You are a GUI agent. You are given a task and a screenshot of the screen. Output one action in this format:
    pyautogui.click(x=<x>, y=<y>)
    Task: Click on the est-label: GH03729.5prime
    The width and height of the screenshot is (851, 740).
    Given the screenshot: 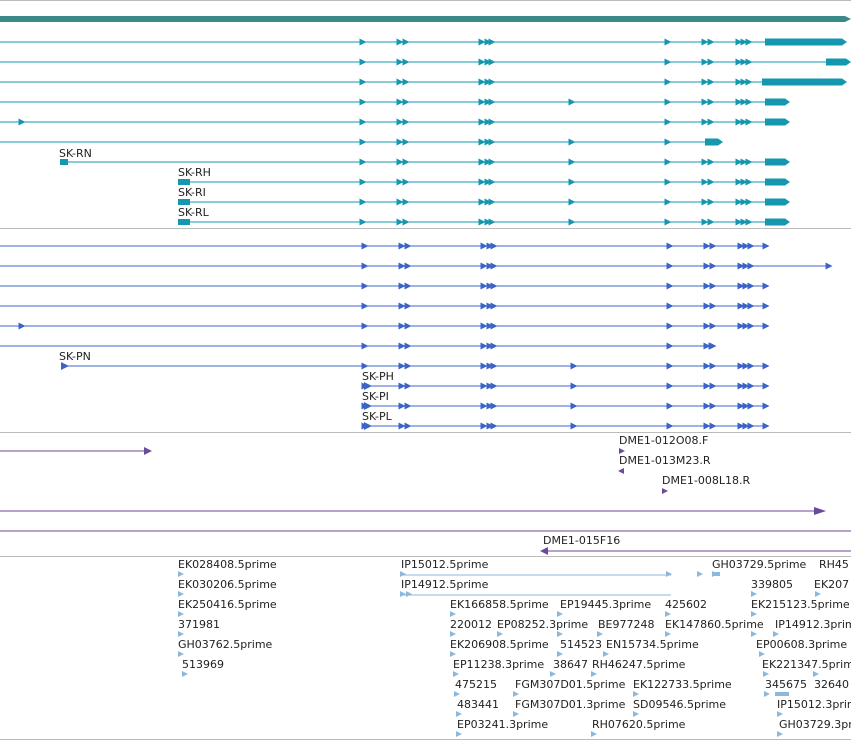 What is the action you would take?
    pyautogui.click(x=759, y=564)
    